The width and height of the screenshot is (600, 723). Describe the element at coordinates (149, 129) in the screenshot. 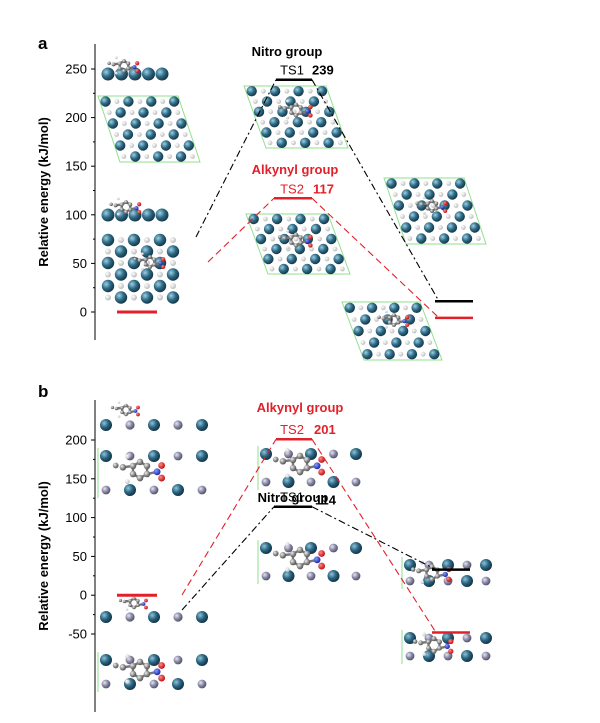

I see `unit-cell-outline` at that location.